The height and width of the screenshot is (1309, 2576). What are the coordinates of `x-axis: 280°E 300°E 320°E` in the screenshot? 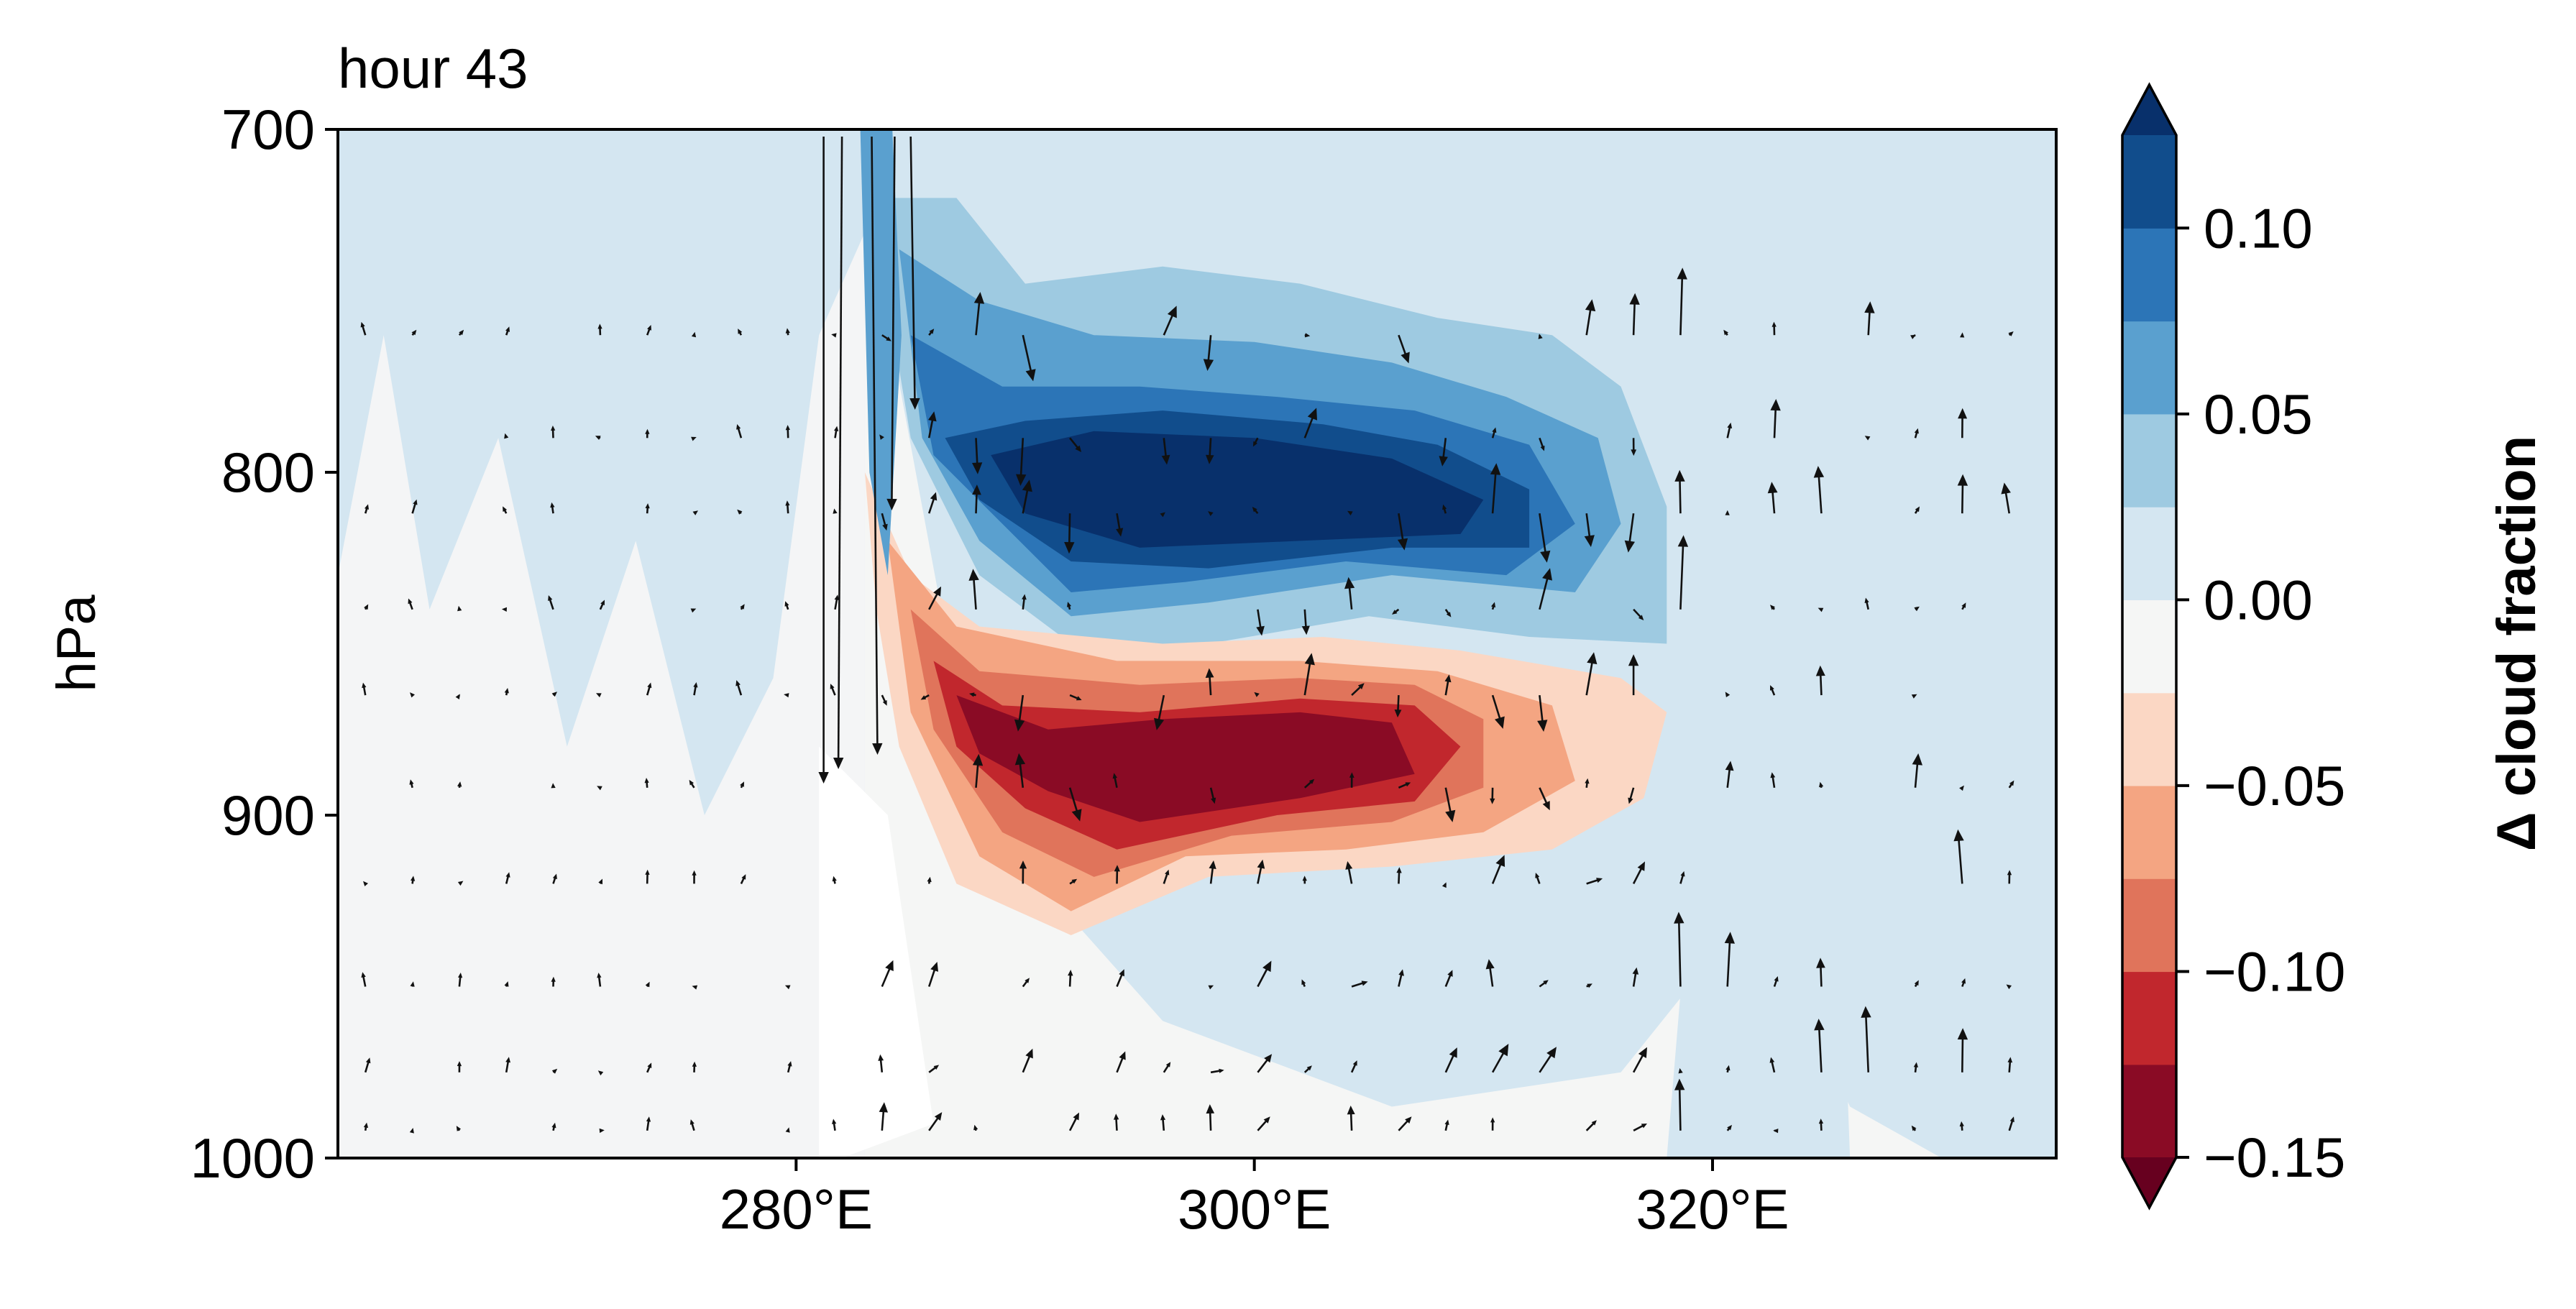 It's located at (1254, 1200).